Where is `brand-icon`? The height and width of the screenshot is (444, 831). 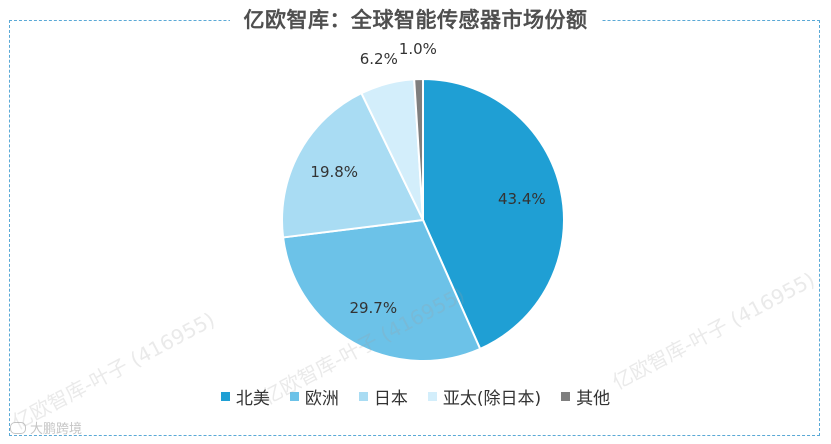 brand-icon is located at coordinates (18, 427).